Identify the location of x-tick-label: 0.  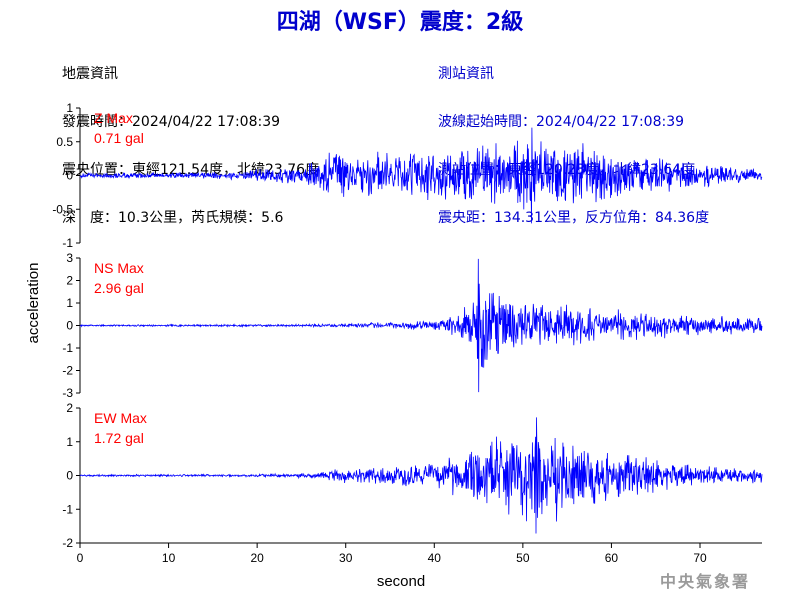
(80, 558).